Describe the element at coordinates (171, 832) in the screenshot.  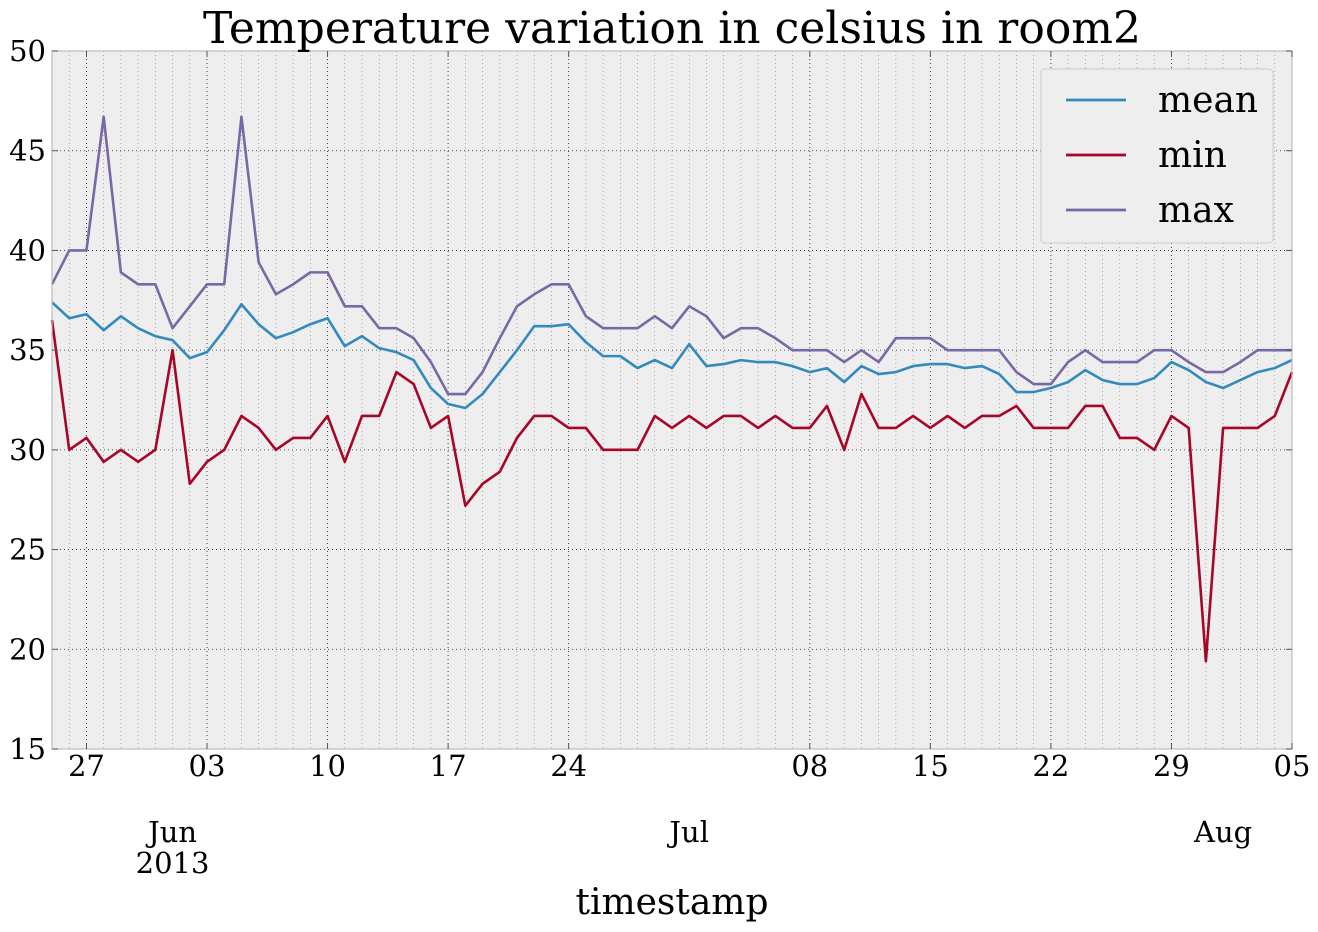
I see `x-month-label: Jun` at that location.